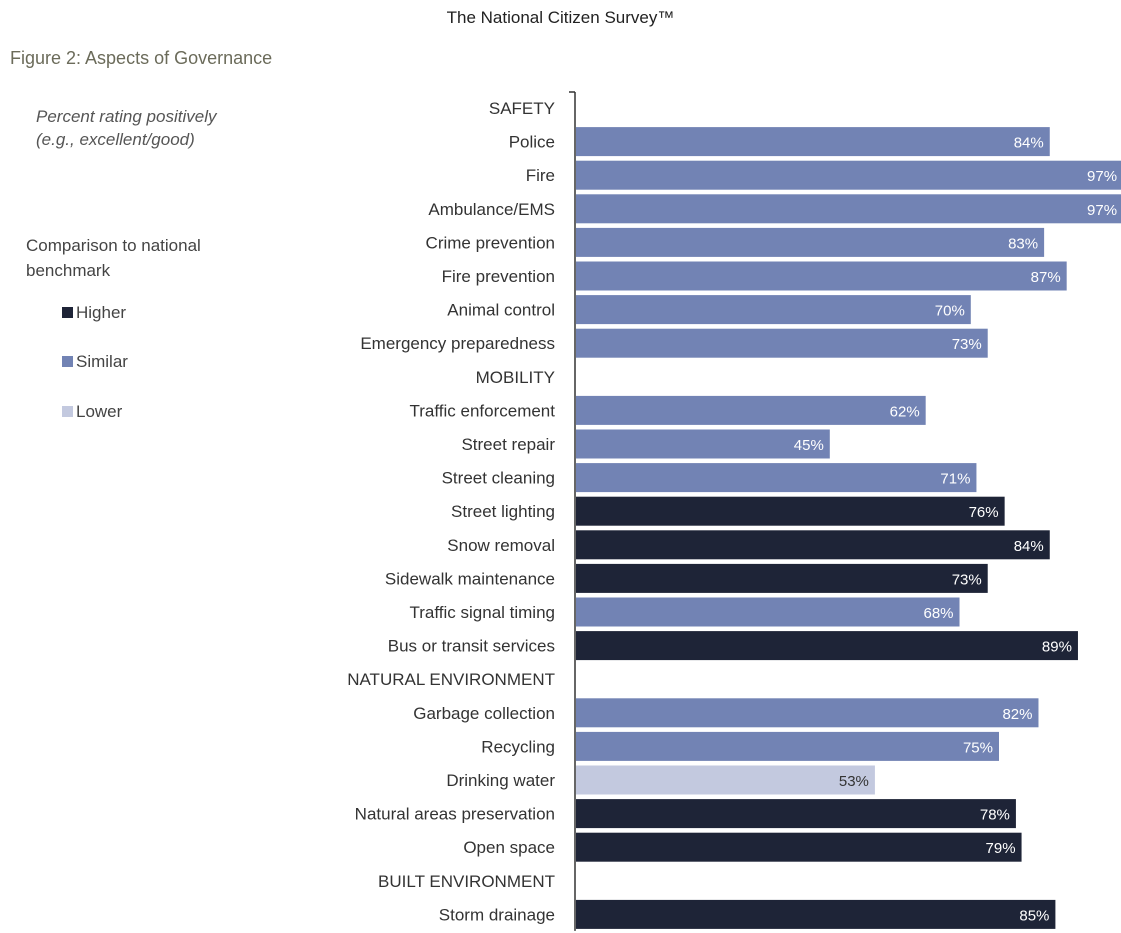 This screenshot has height=933, width=1121. Describe the element at coordinates (848, 175) in the screenshot. I see `bar-fire` at that location.